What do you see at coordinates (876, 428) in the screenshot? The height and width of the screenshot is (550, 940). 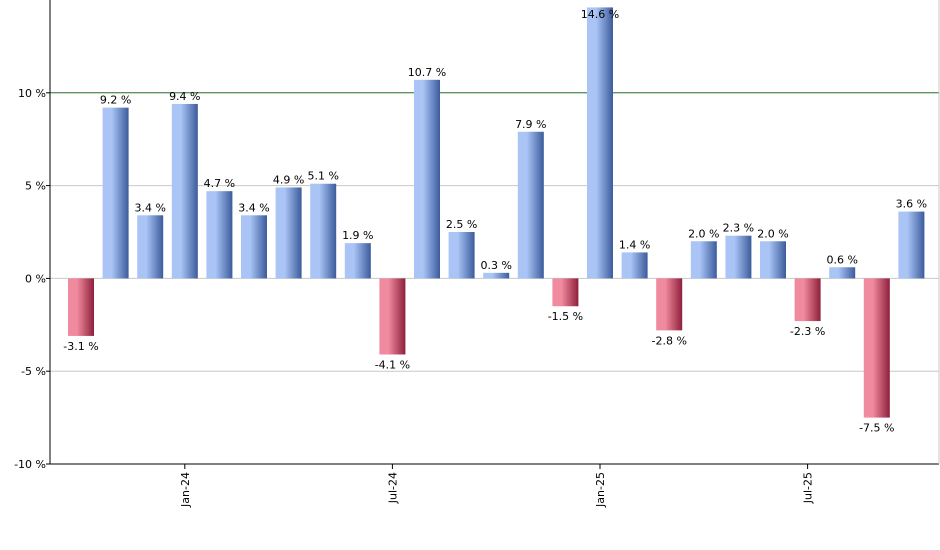 I see `data-label: -7.5 %` at bounding box center [876, 428].